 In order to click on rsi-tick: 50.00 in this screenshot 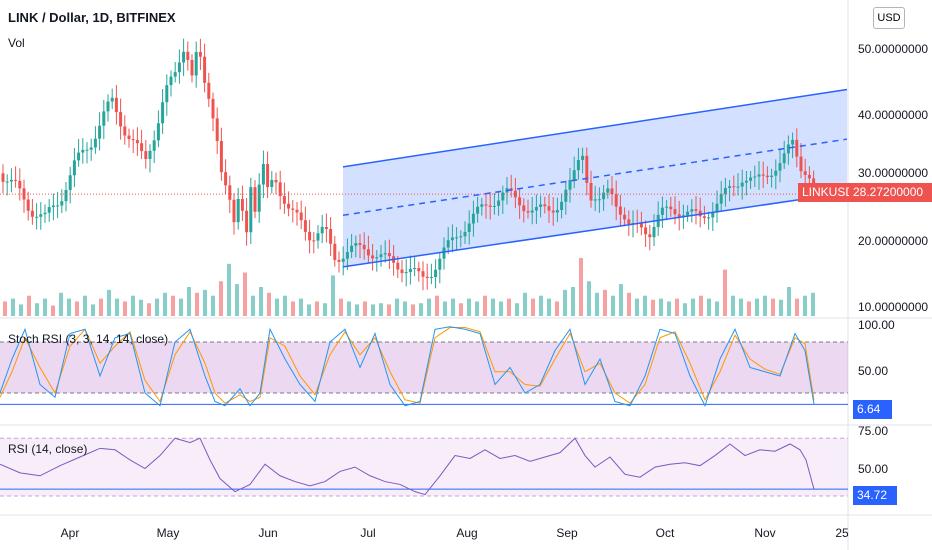, I will do `click(873, 469)`.